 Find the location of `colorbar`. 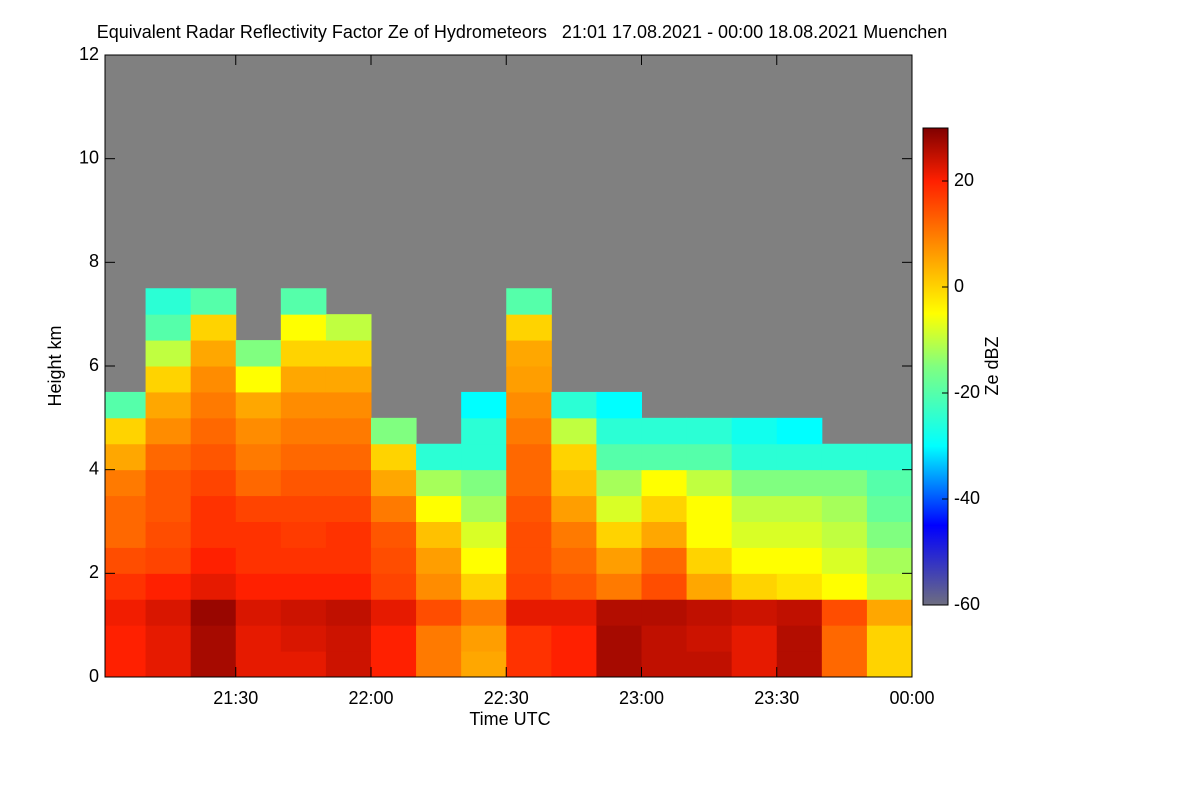

colorbar is located at coordinates (935, 366).